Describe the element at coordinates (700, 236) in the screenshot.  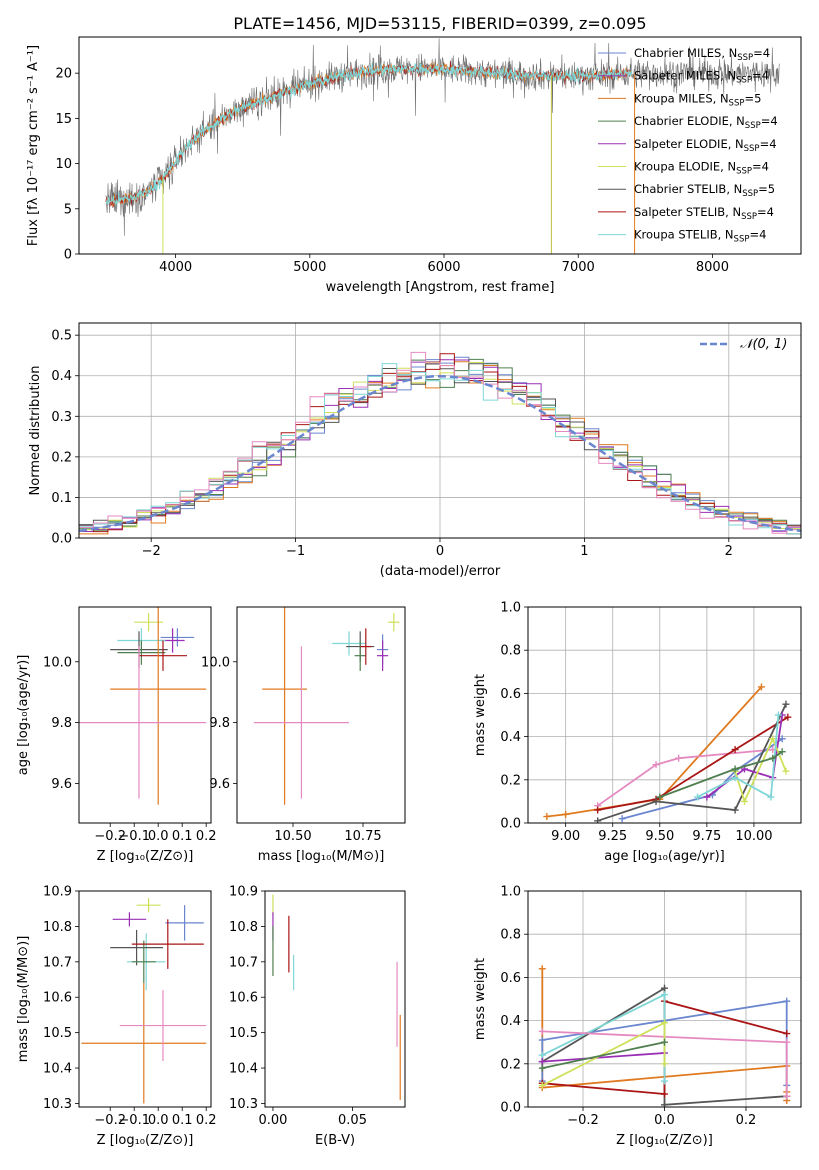
I see `legend-label: Kroupa STELIB, NSSP=4` at that location.